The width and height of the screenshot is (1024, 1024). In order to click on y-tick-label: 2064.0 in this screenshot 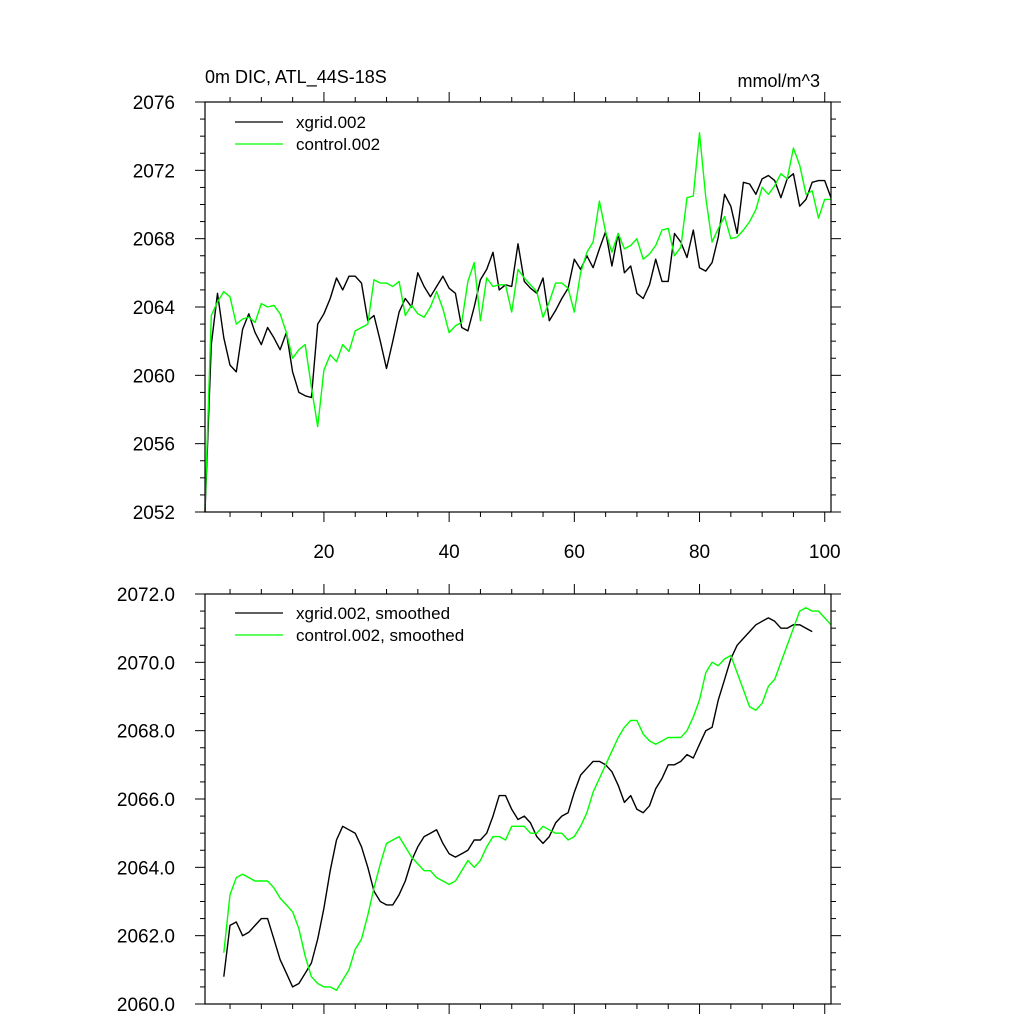, I will do `click(146, 868)`.